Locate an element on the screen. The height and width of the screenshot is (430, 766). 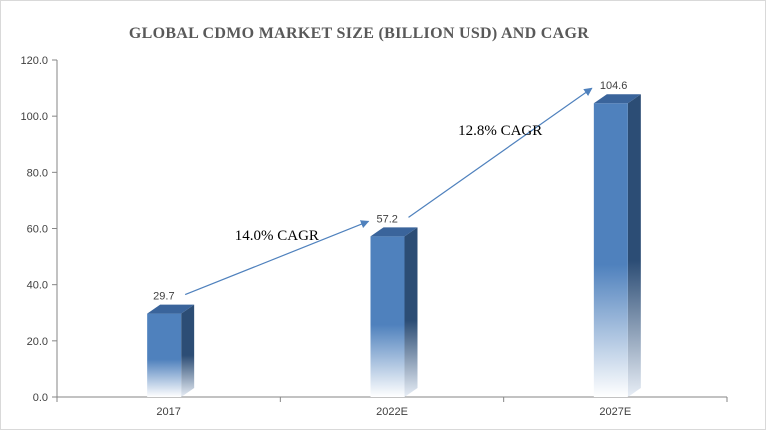
y-tick-label: 20.0 is located at coordinates (37, 342).